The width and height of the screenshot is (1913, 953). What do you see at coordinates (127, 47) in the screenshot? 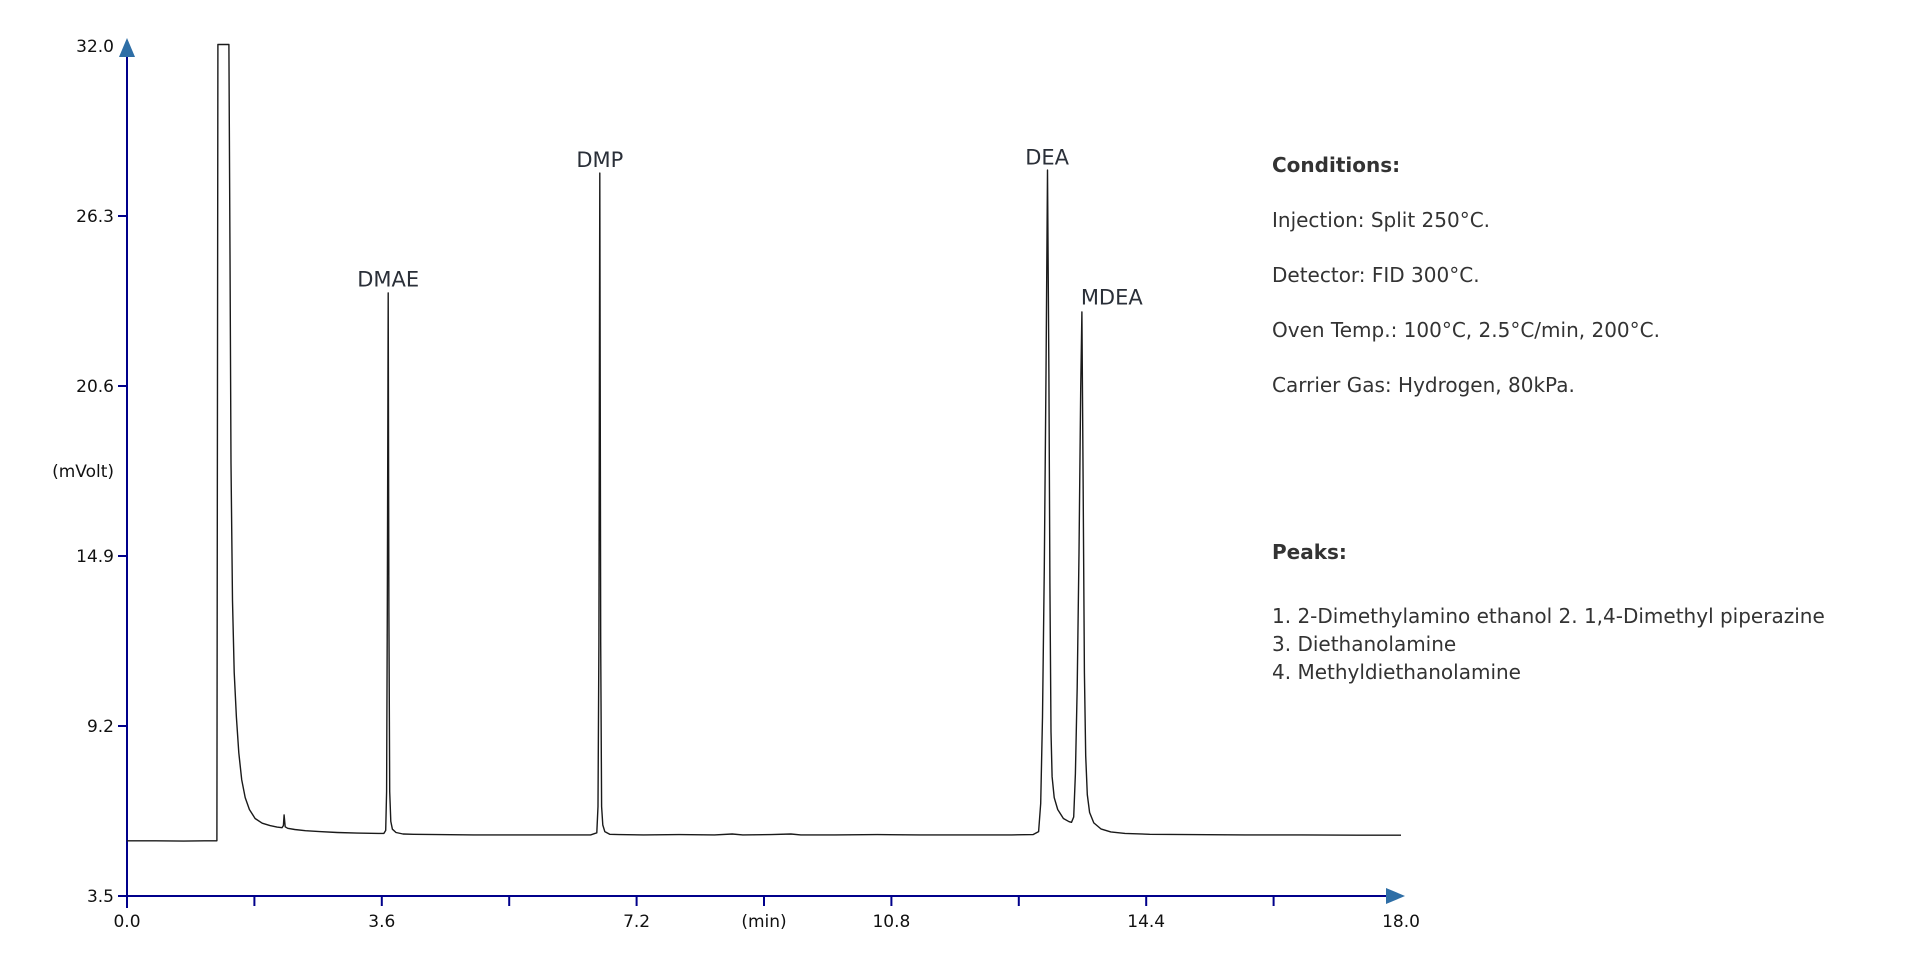
I see `y-axis-arrowhead-icon` at bounding box center [127, 47].